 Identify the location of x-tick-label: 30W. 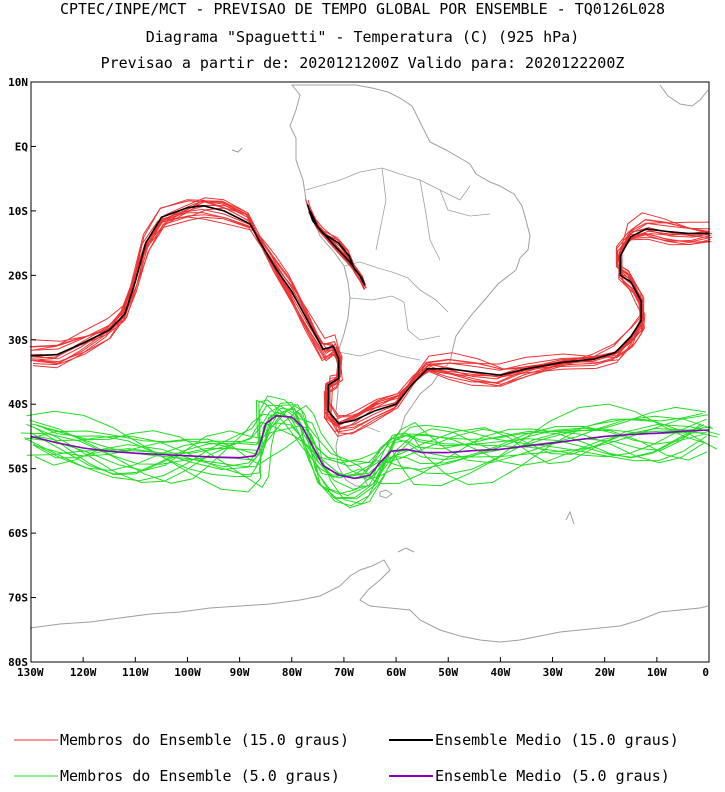
(553, 672).